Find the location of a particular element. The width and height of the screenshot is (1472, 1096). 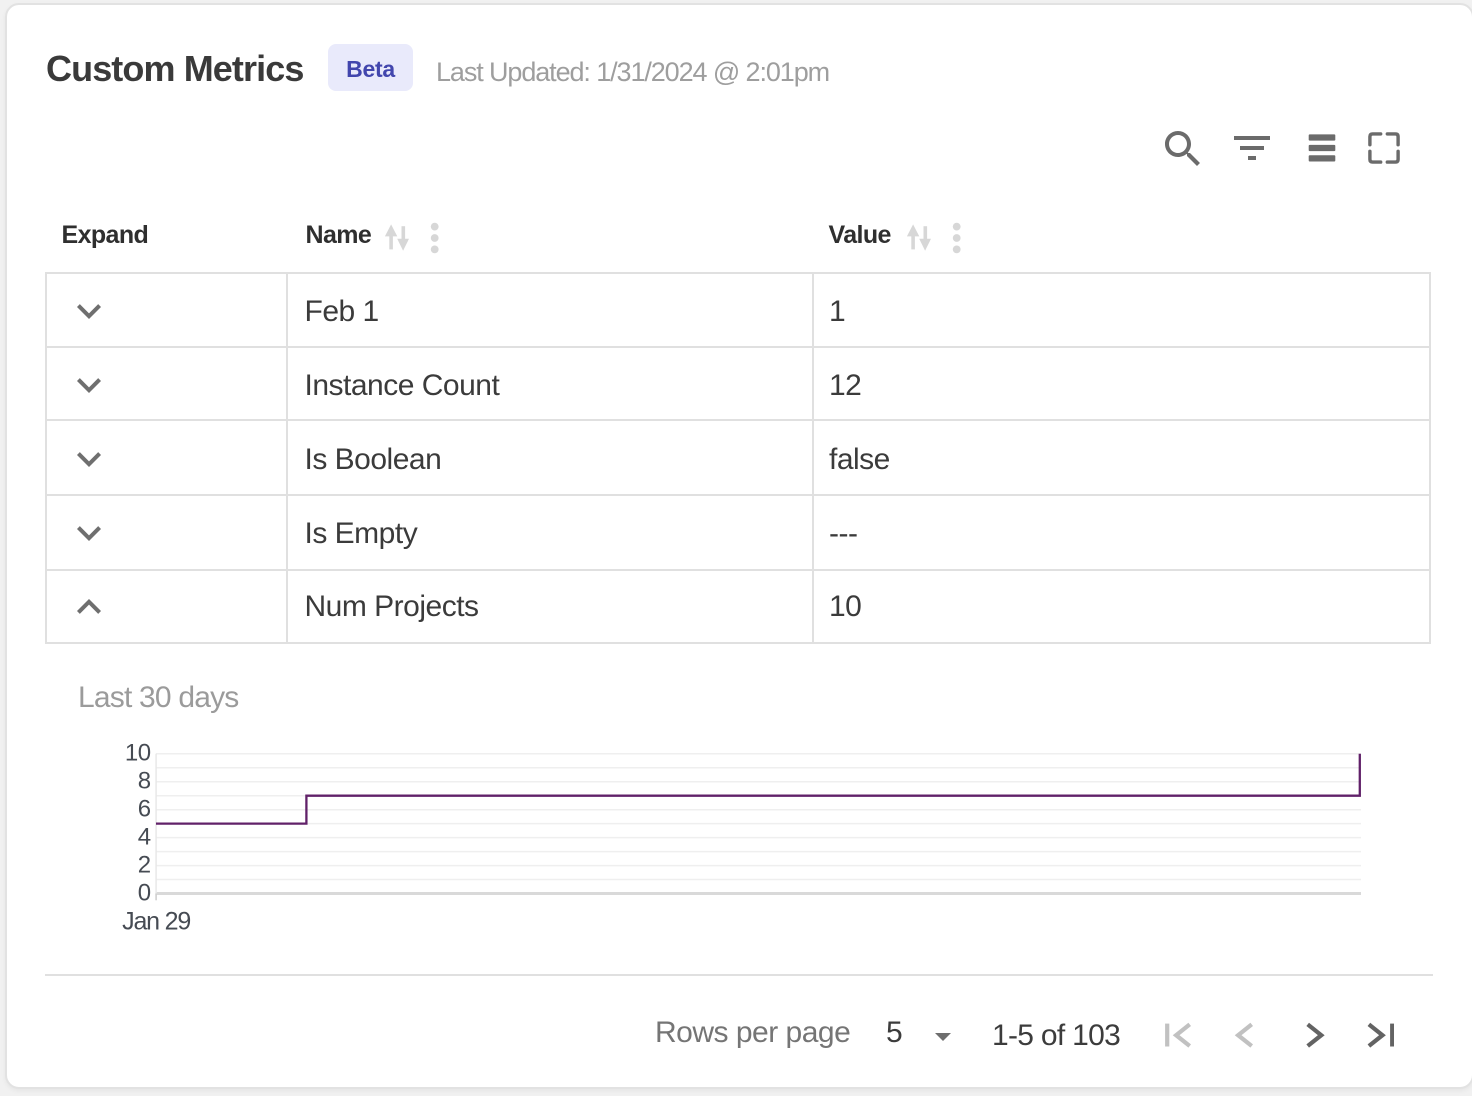

svg-text: 2 is located at coordinates (144, 865).